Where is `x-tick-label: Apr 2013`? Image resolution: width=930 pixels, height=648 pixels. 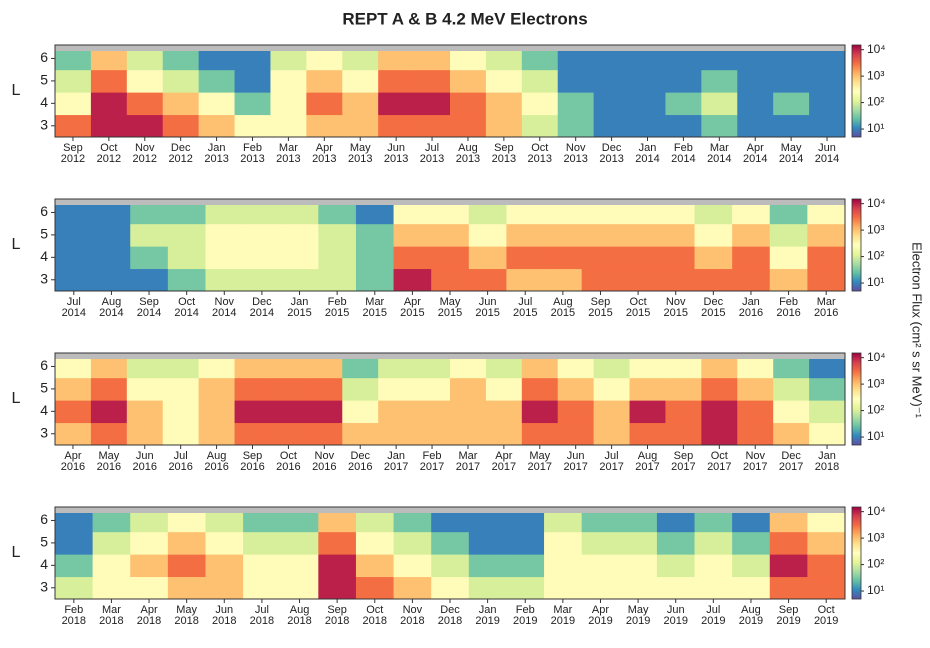 x-tick-label: Apr 2013 is located at coordinates (324, 153).